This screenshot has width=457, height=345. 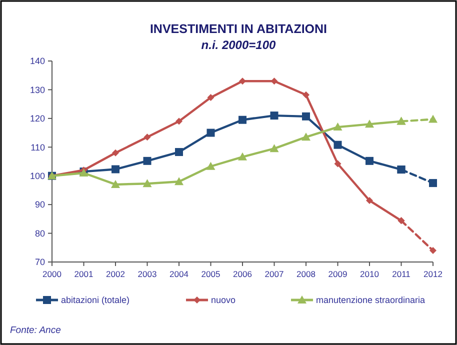 What do you see at coordinates (116, 274) in the screenshot?
I see `x-tick-label: 2002` at bounding box center [116, 274].